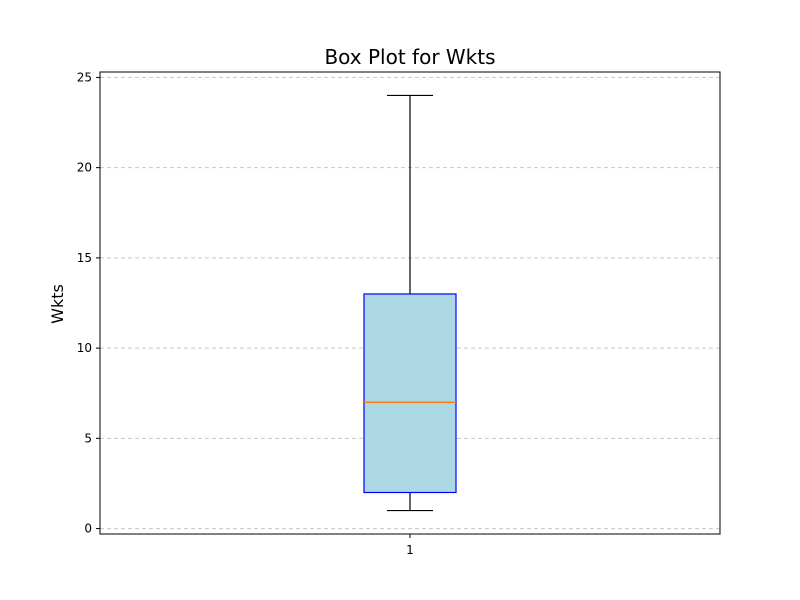 The image size is (800, 600). What do you see at coordinates (88, 438) in the screenshot?
I see `y-tick-label: 5` at bounding box center [88, 438].